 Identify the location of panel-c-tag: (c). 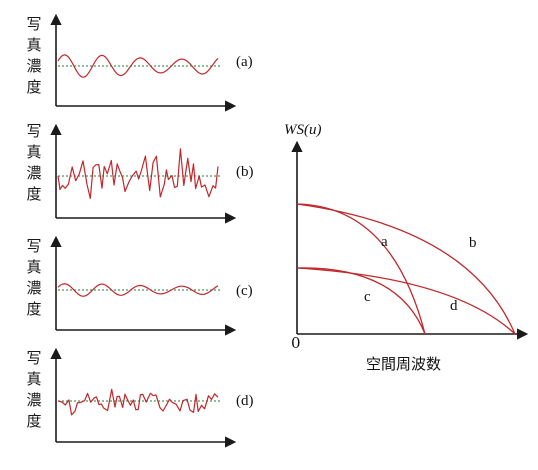
(244, 291).